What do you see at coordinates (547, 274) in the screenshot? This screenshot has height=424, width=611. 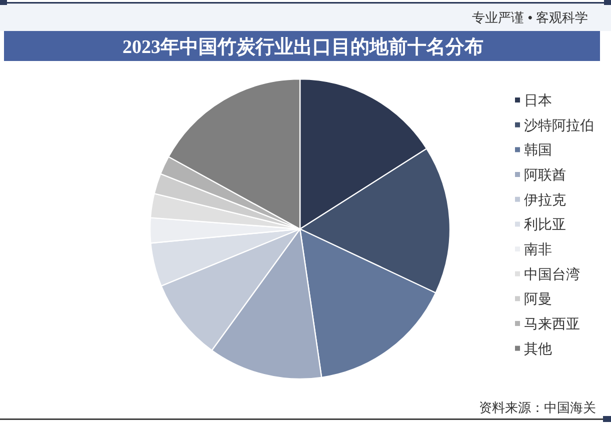 I see `legend-item: 中国台湾` at bounding box center [547, 274].